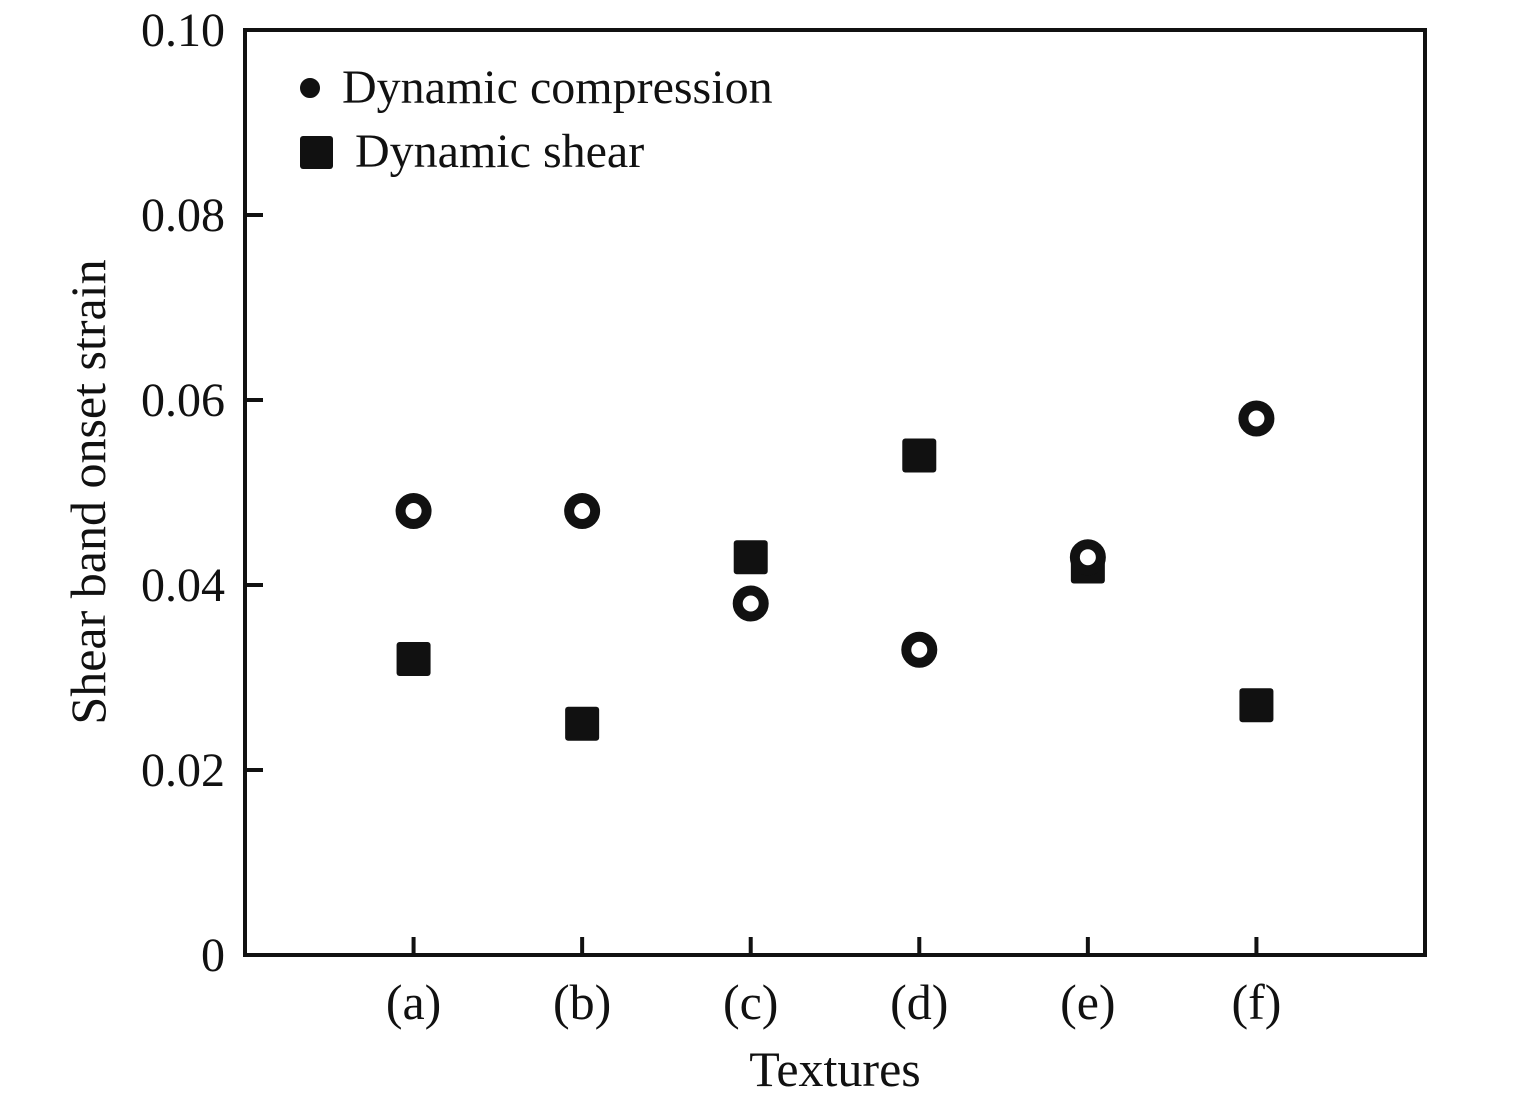  What do you see at coordinates (536, 120) in the screenshot?
I see `legend: Dynamic compression Dynamic shear` at bounding box center [536, 120].